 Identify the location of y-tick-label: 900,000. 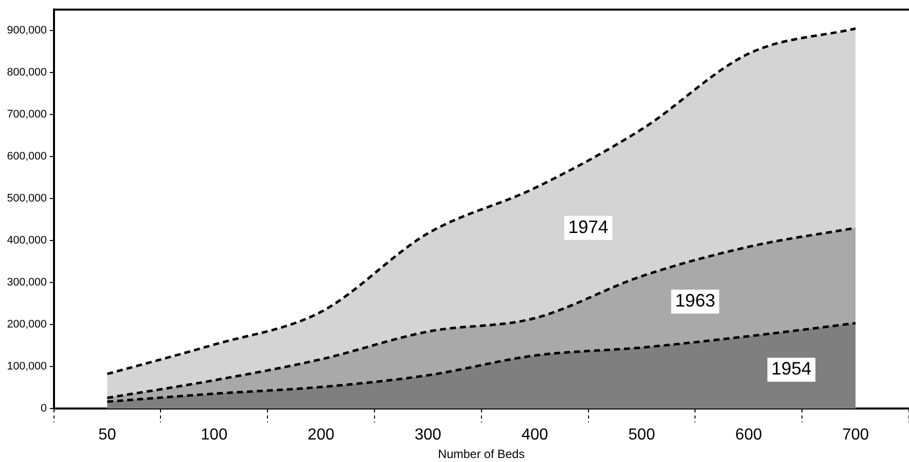
(26, 30).